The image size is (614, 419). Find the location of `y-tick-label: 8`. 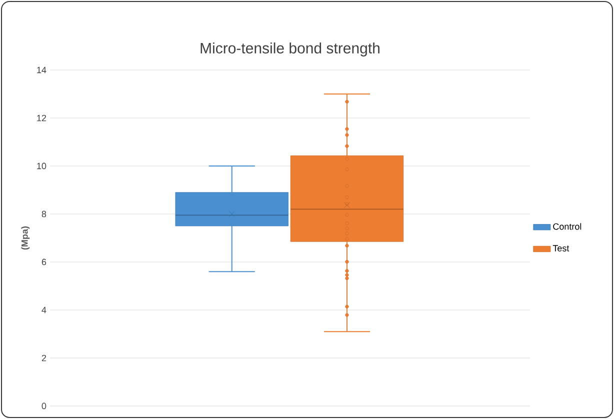

y-tick-label: 8 is located at coordinates (44, 214).